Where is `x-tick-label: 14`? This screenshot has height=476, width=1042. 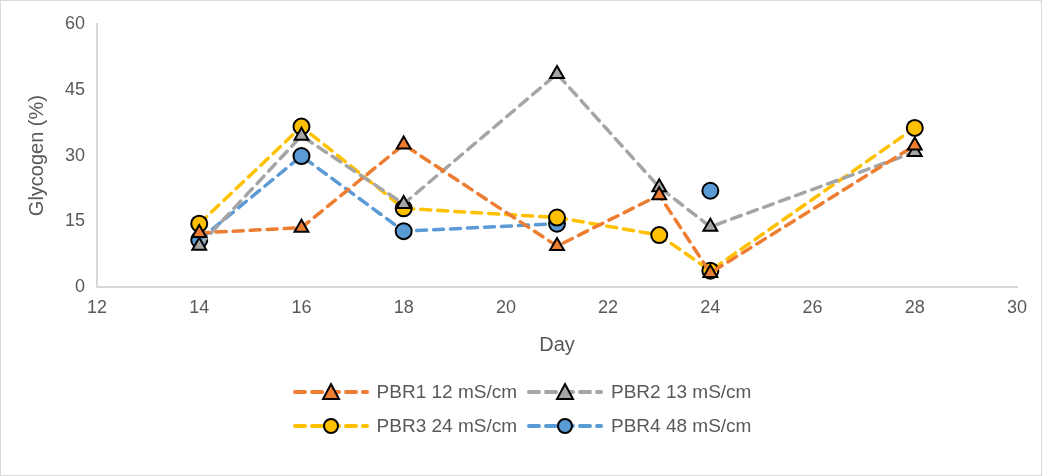 x-tick-label: 14 is located at coordinates (199, 307).